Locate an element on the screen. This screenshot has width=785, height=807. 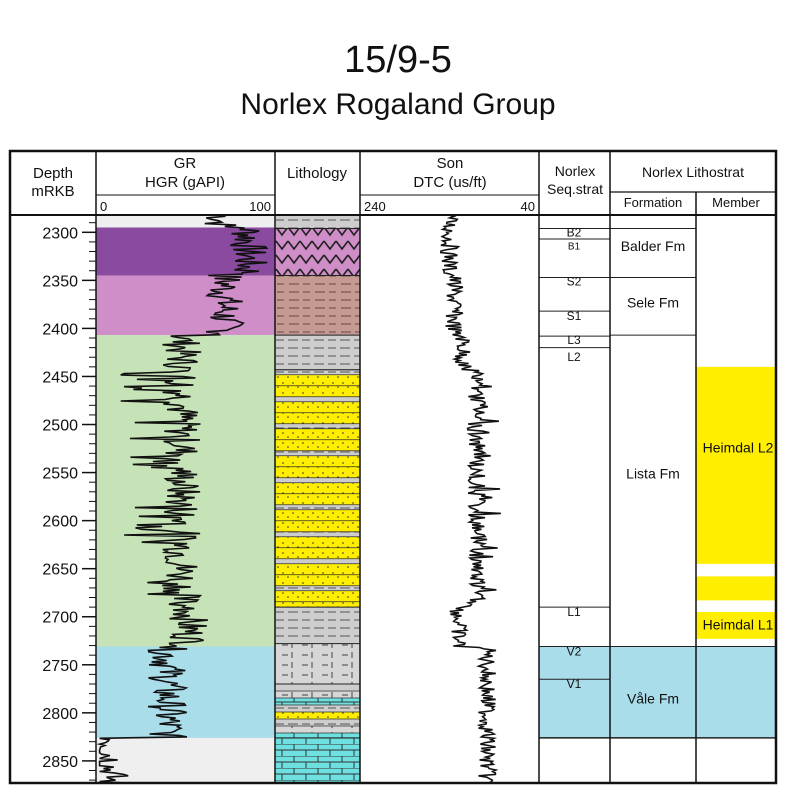
depth-tick-label-2750: 2750 is located at coordinates (60, 666).